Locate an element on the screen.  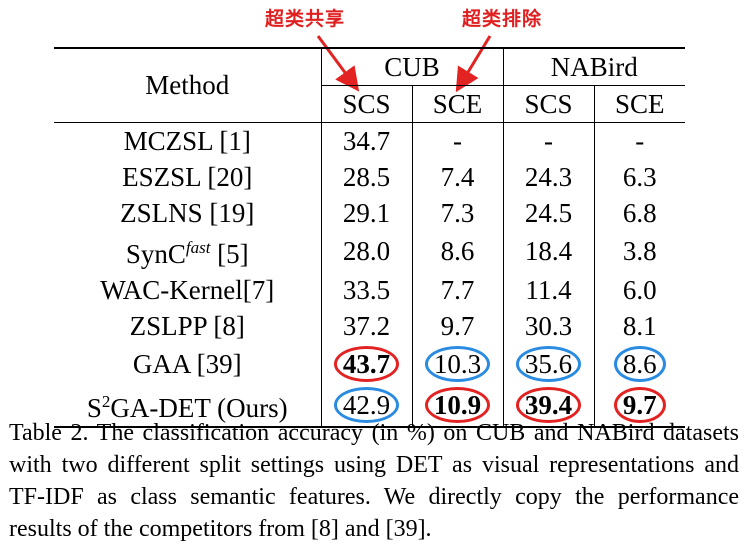
annotation-superclass-share: 超类共享 is located at coordinates (305, 19).